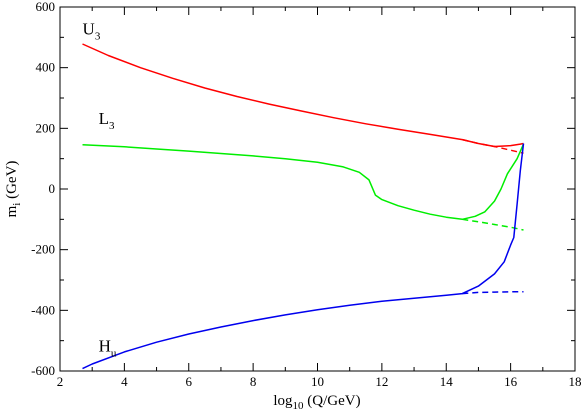 This screenshot has height=413, width=585. What do you see at coordinates (253, 381) in the screenshot?
I see `x-tick-label: 8` at bounding box center [253, 381].